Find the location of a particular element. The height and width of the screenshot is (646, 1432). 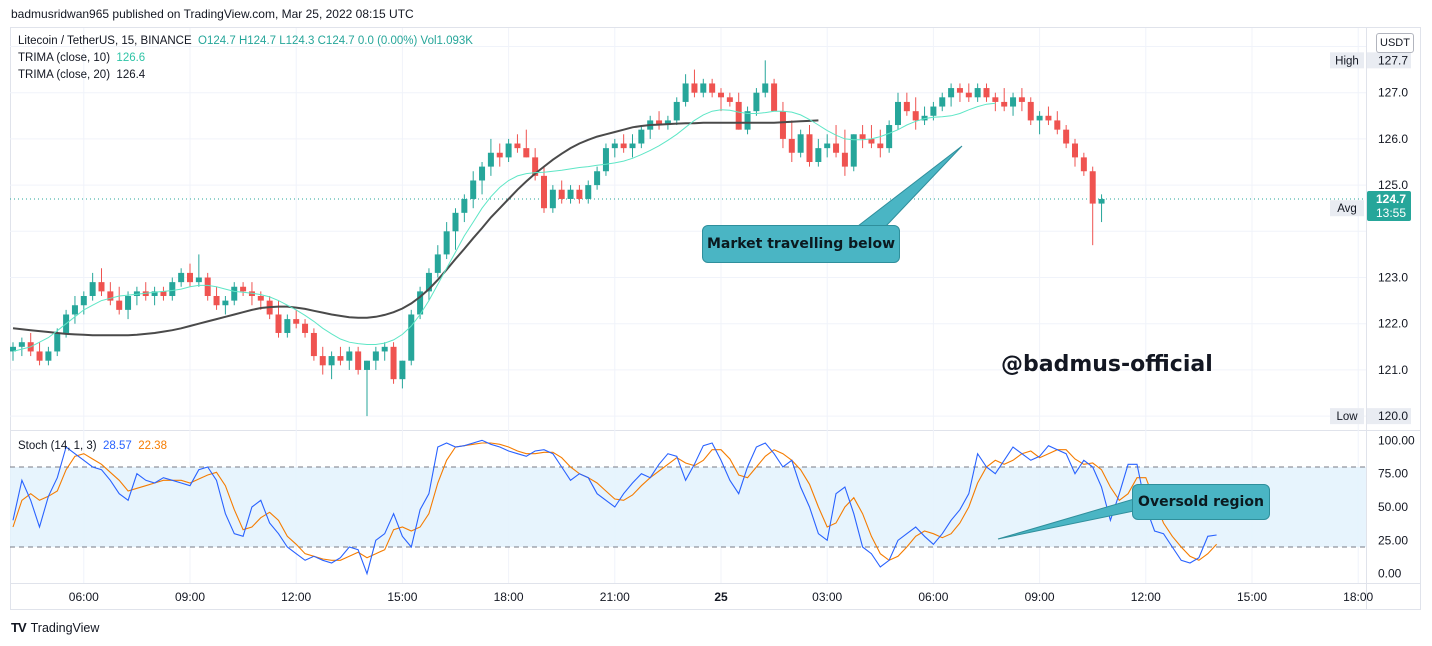

stoch-tick-label: 50.00 is located at coordinates (1393, 507).